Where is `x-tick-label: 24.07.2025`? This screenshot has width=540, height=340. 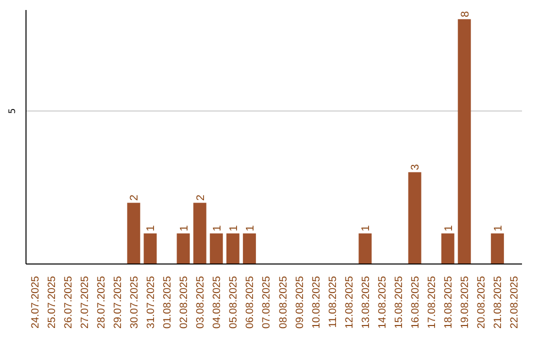 x-tick-label: 24.07.2025 is located at coordinates (35, 302).